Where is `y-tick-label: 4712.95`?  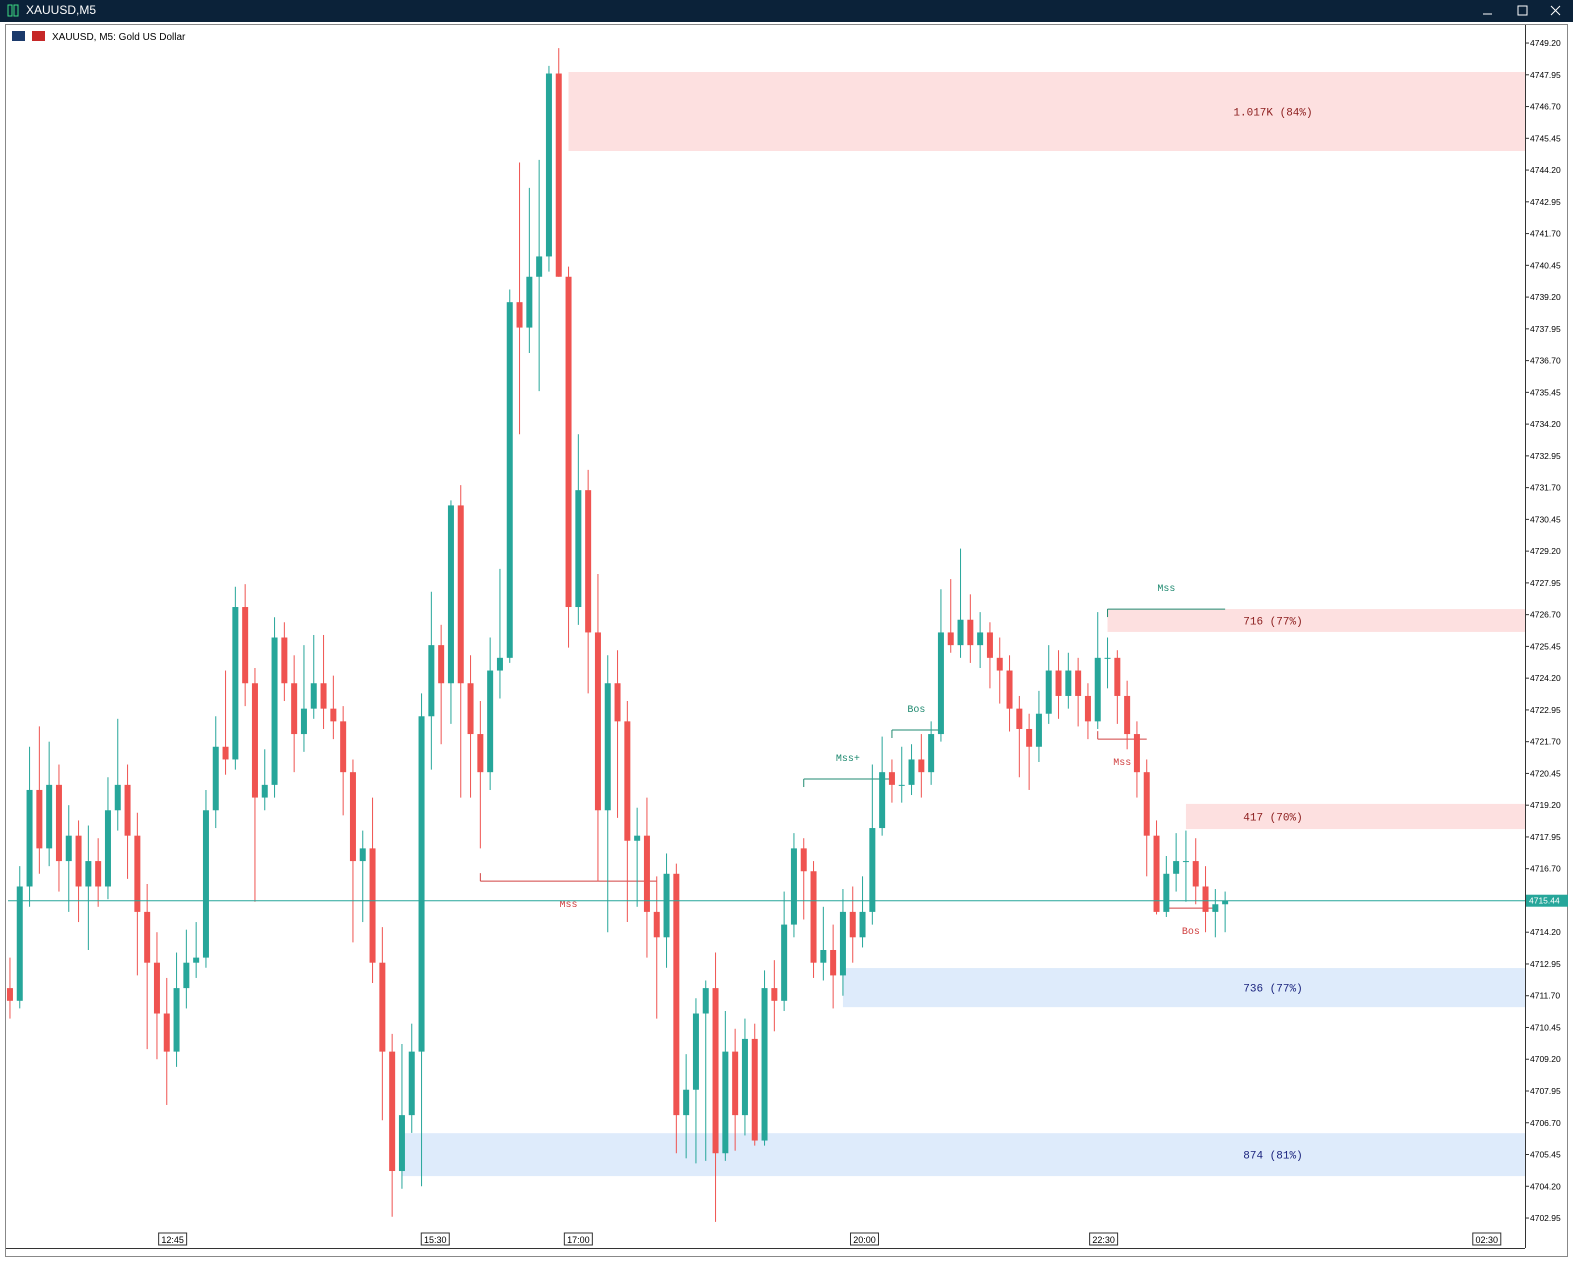
y-tick-label: 4712.95 is located at coordinates (1545, 964).